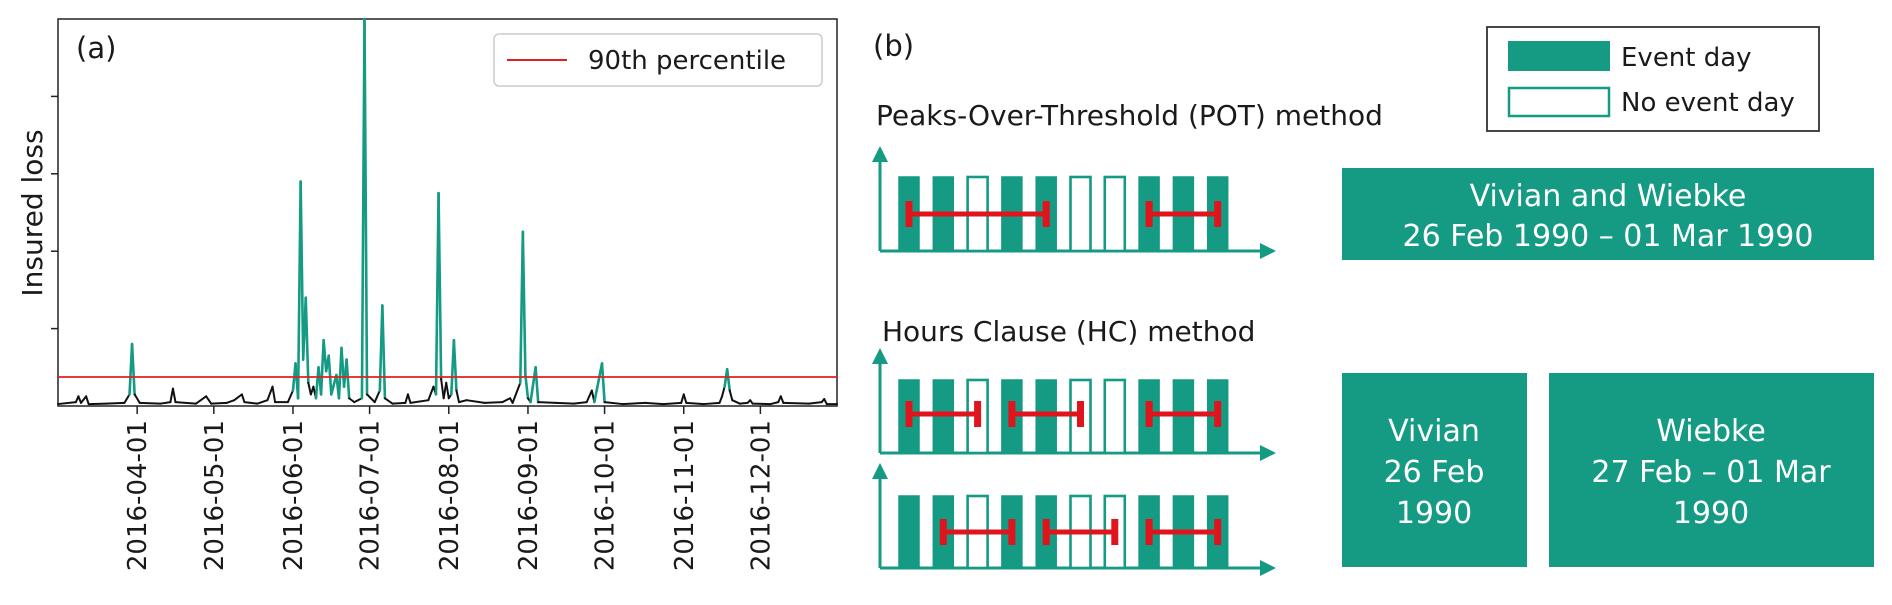 The image size is (1892, 605). I want to click on x-tick-label: 2016-12-01, so click(761, 495).